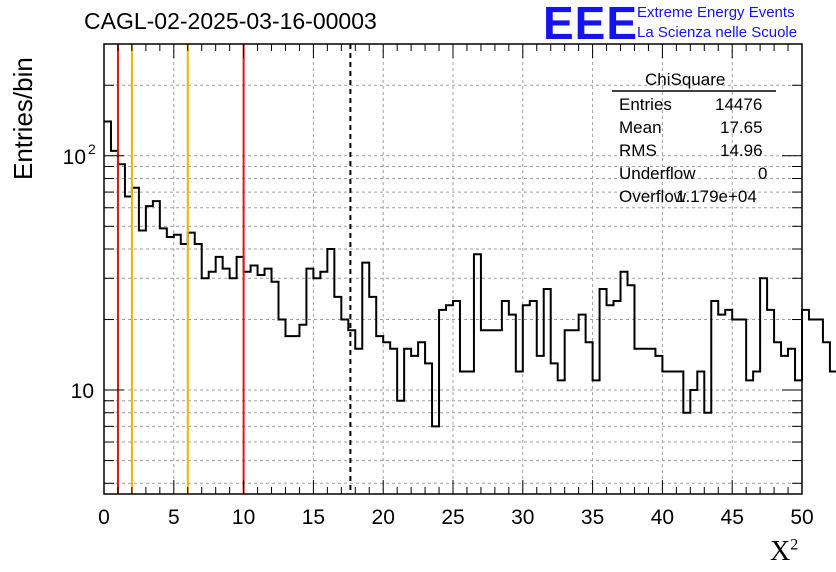 The height and width of the screenshot is (572, 836). I want to click on x-tick-label: 45, so click(732, 517).